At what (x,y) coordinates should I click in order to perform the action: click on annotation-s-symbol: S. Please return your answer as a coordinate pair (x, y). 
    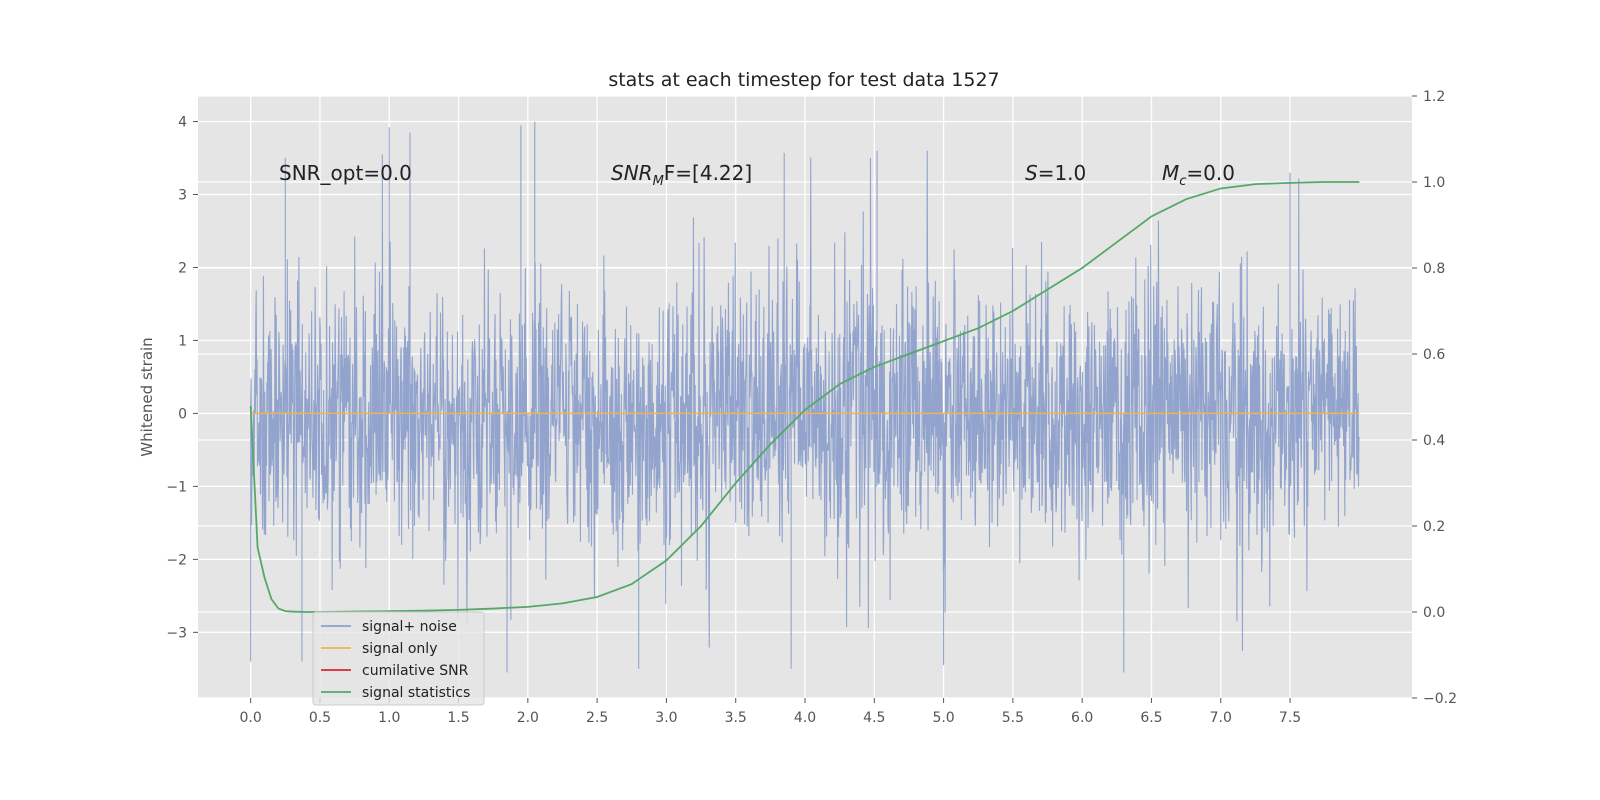
    Looking at the image, I should click on (1031, 173).